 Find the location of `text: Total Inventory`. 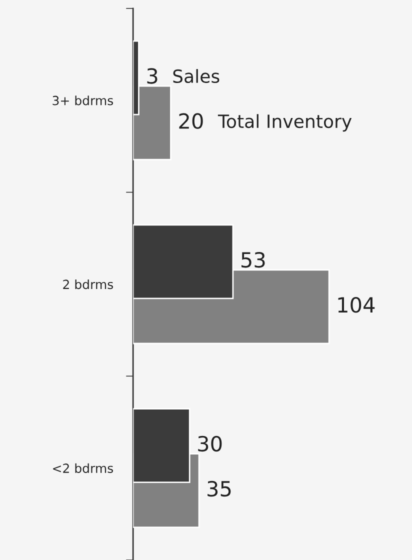

text: Total Inventory is located at coordinates (285, 123).